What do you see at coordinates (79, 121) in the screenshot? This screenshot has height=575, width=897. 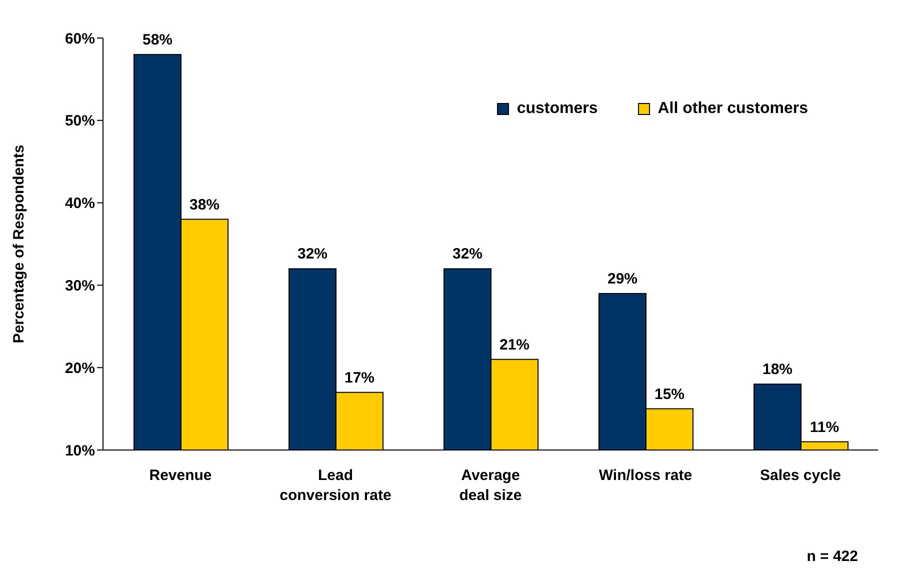 I see `y-tick-label: 50%` at bounding box center [79, 121].